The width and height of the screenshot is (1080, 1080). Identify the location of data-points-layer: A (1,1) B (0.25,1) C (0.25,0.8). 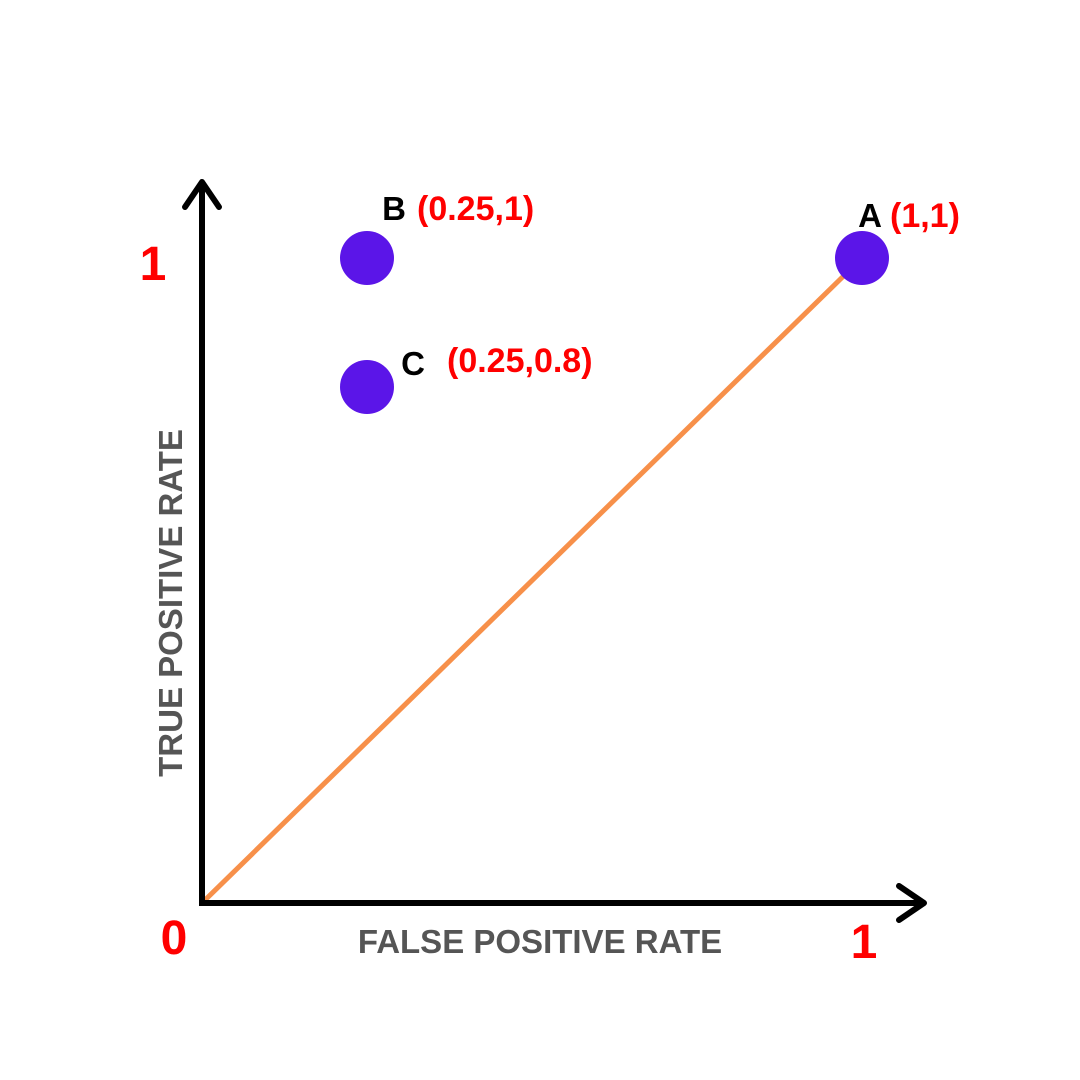
(650, 302).